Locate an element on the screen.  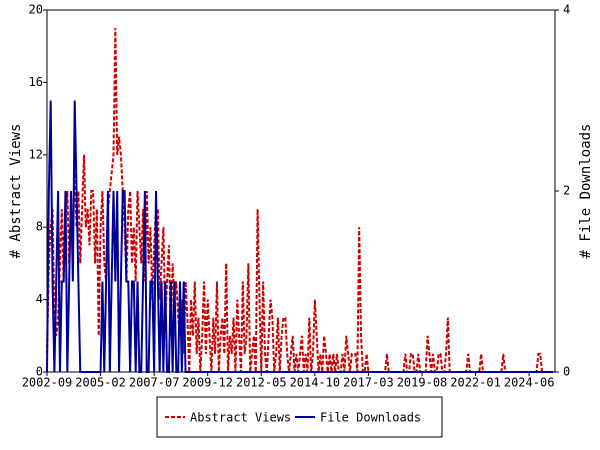
x-tick-label: 2012-05 is located at coordinates (261, 383).